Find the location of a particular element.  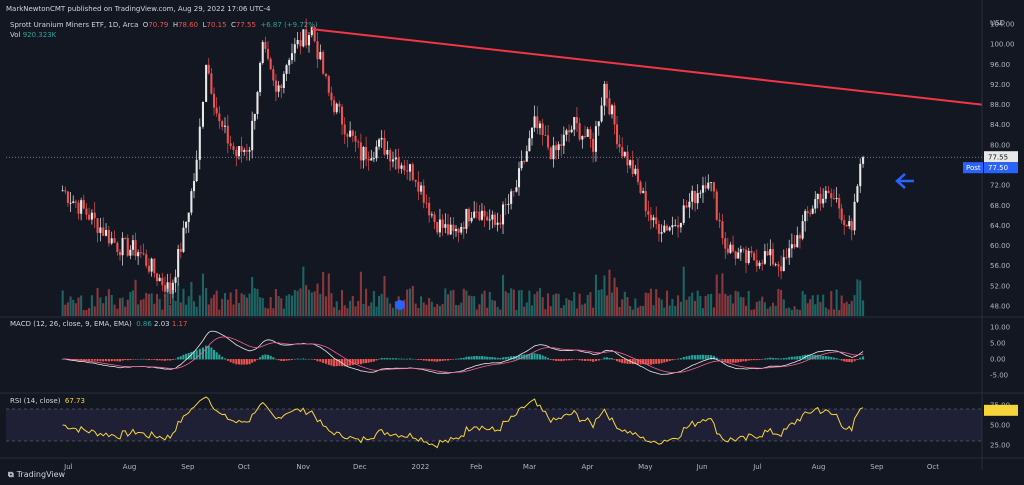

rsi-value: 67.73 is located at coordinates (74, 401).